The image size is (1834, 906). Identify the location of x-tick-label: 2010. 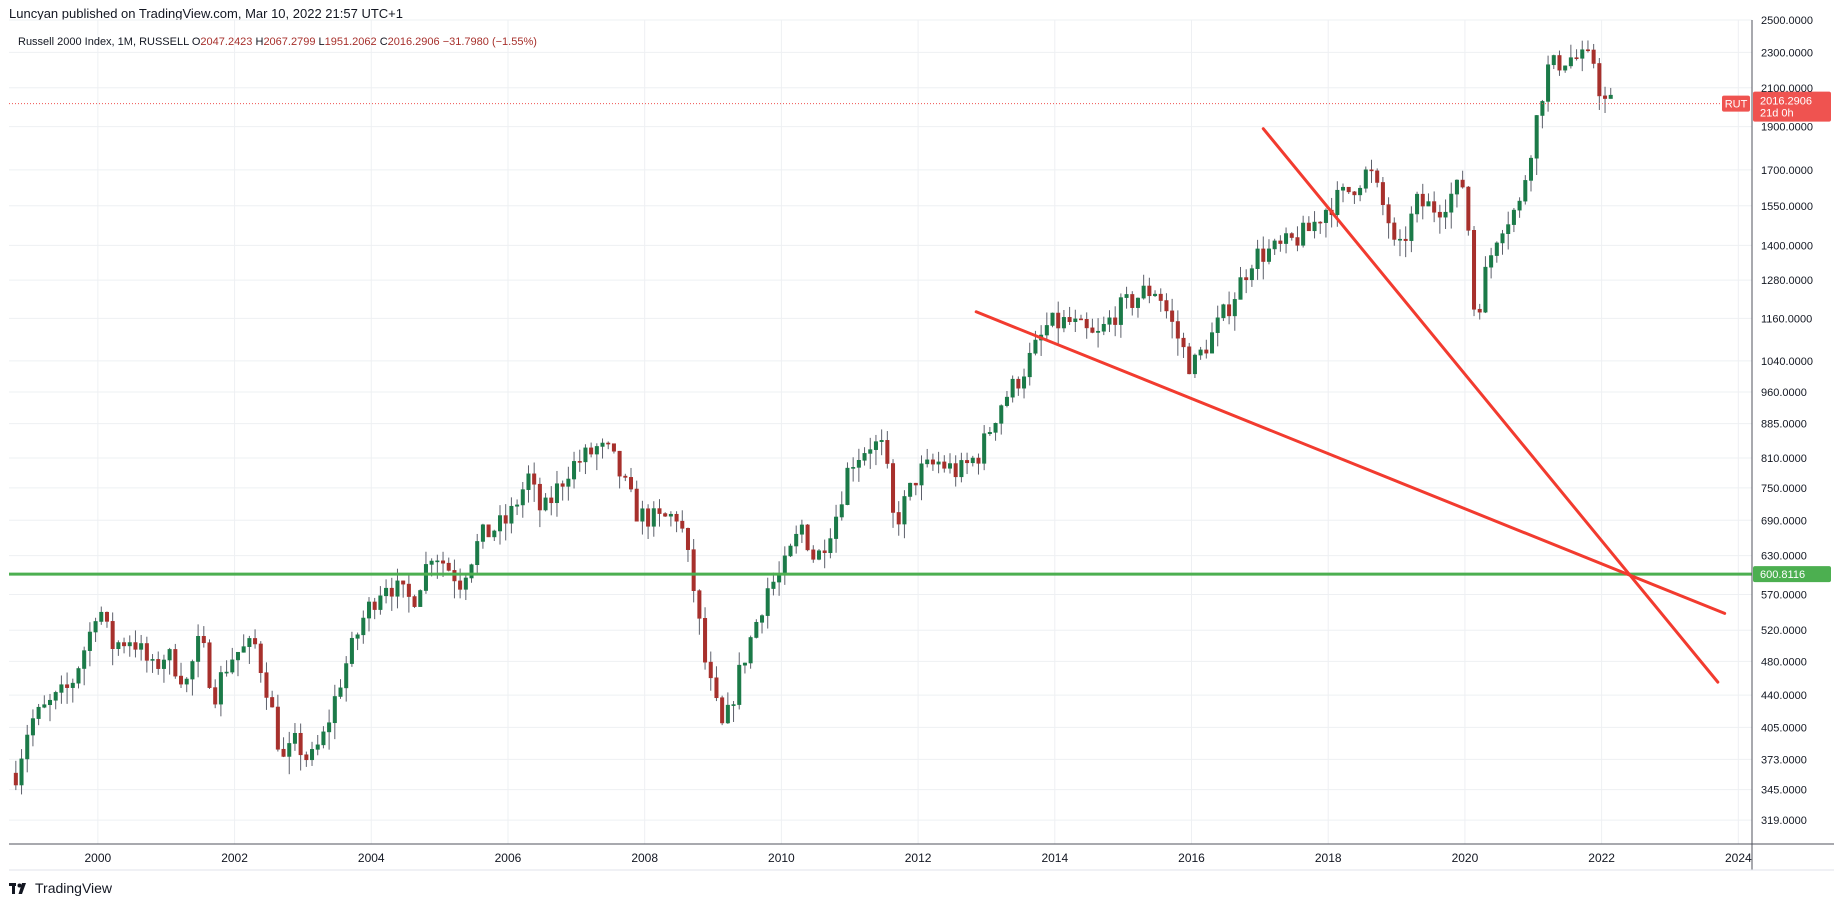
(781, 858).